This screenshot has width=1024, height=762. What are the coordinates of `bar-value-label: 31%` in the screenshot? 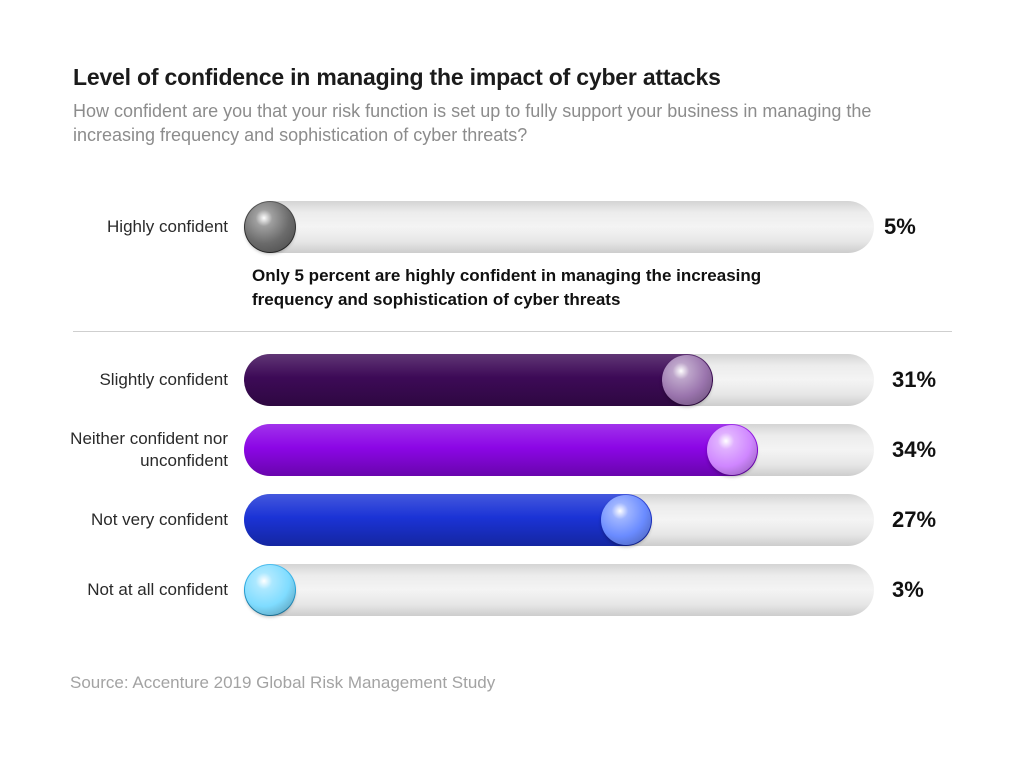 It's located at (914, 379).